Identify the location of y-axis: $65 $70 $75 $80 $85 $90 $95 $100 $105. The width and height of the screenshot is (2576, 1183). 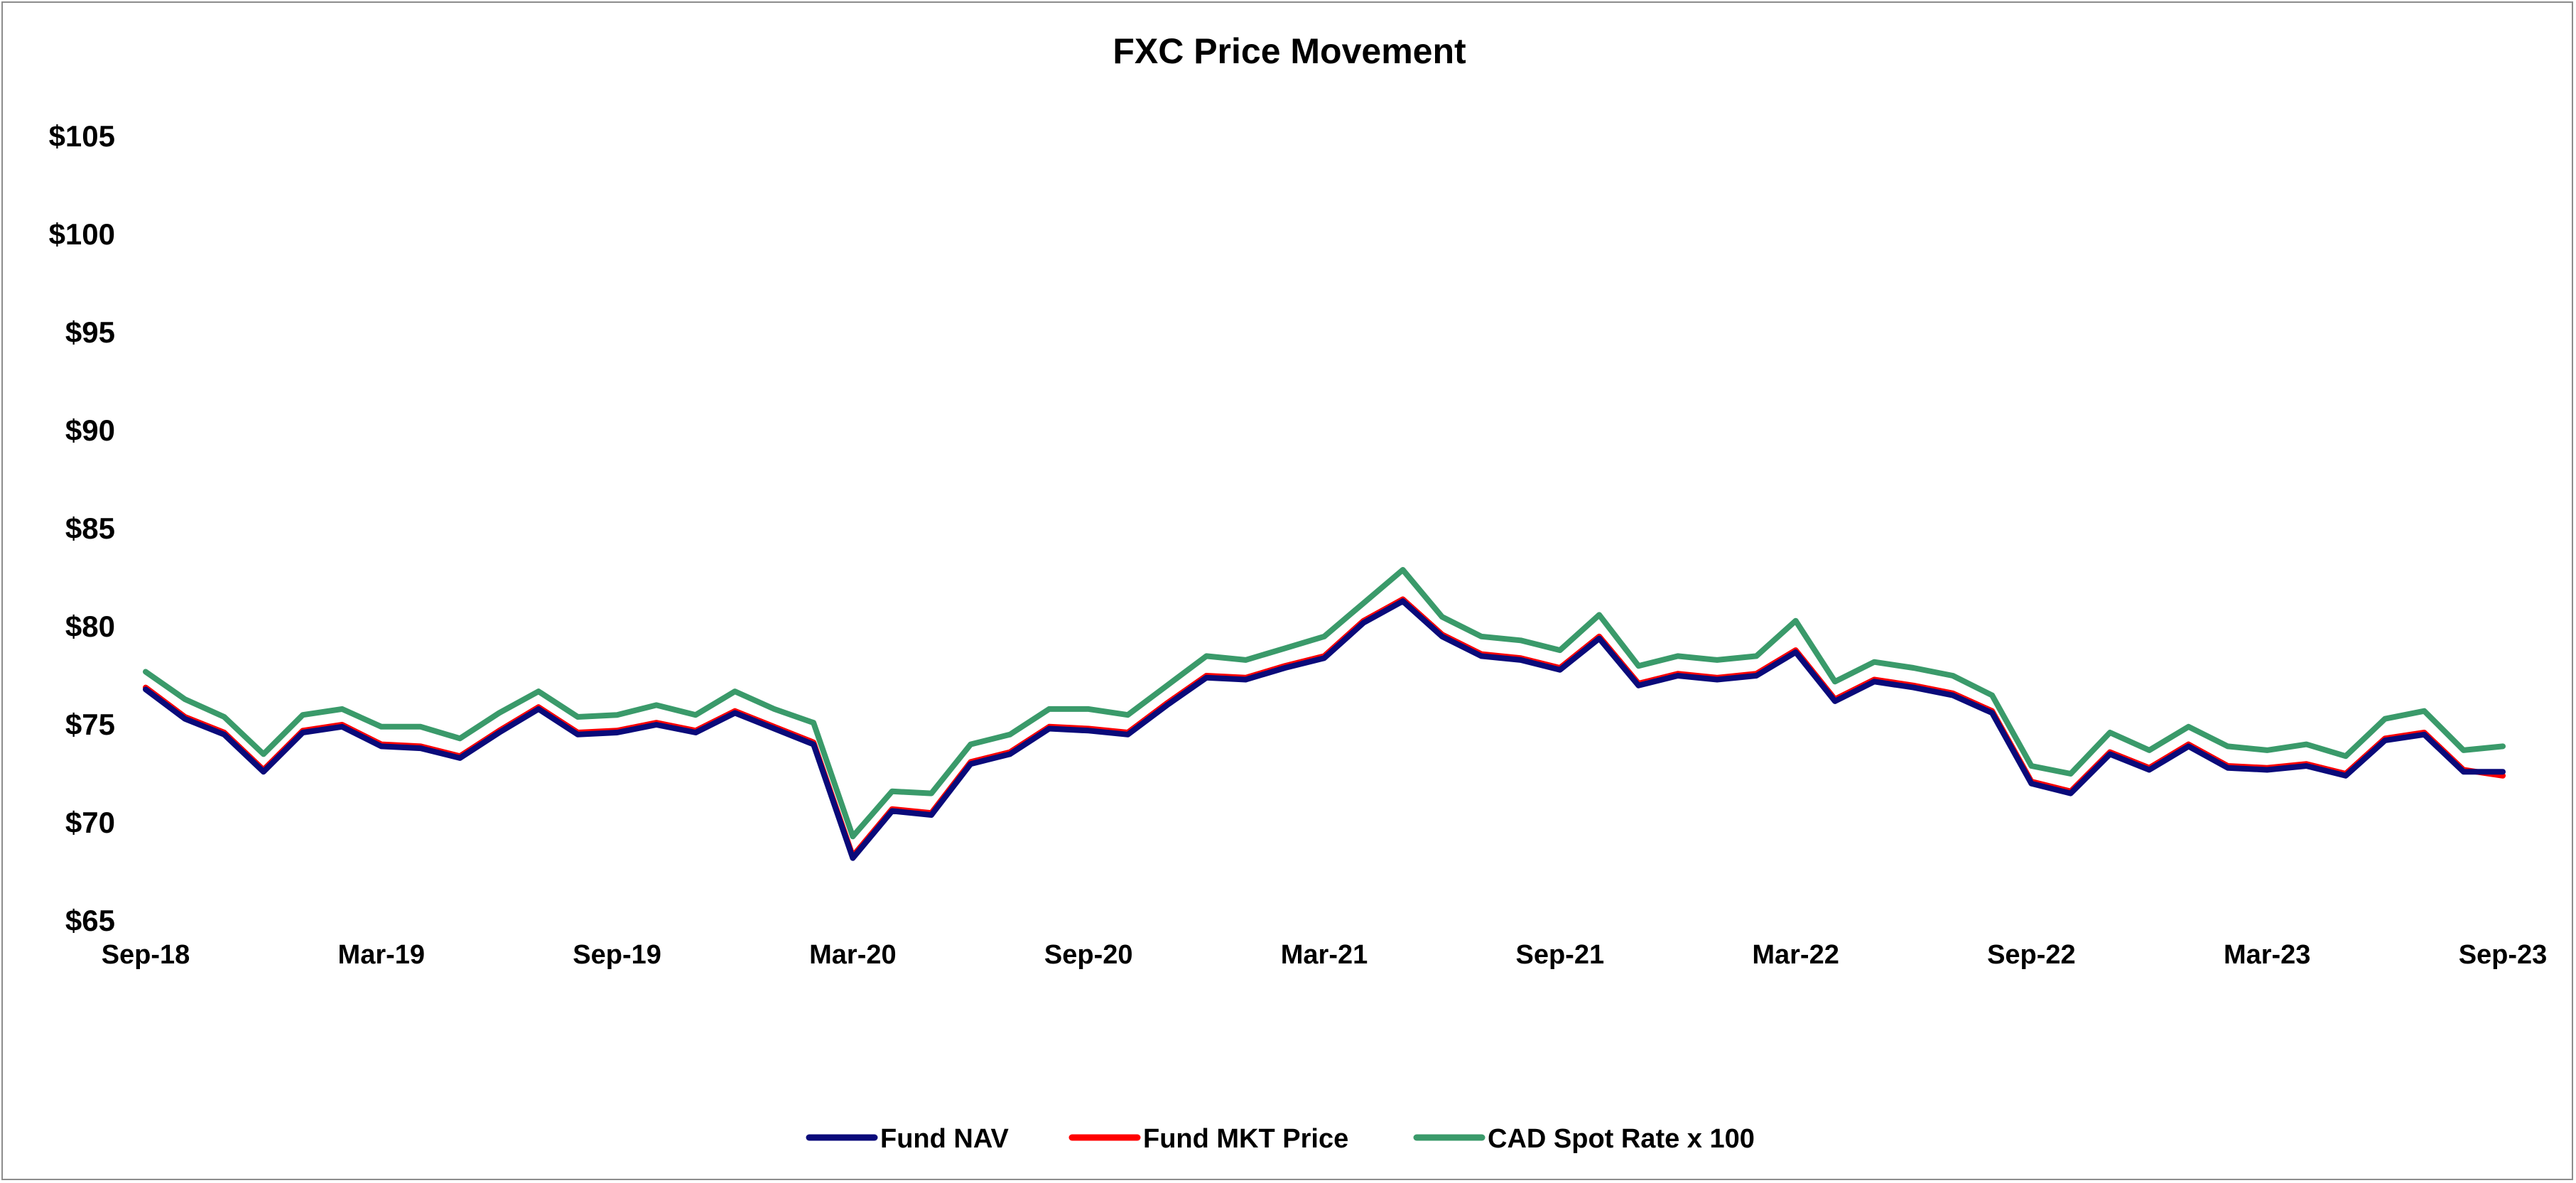
(82, 528).